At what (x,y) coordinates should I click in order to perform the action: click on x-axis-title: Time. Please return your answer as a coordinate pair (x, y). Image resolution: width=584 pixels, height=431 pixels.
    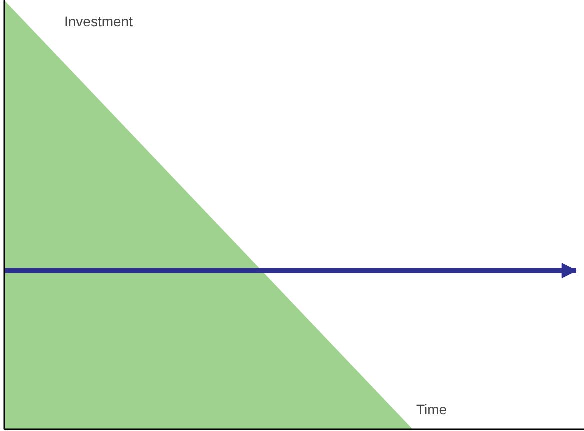
    Looking at the image, I should click on (432, 410).